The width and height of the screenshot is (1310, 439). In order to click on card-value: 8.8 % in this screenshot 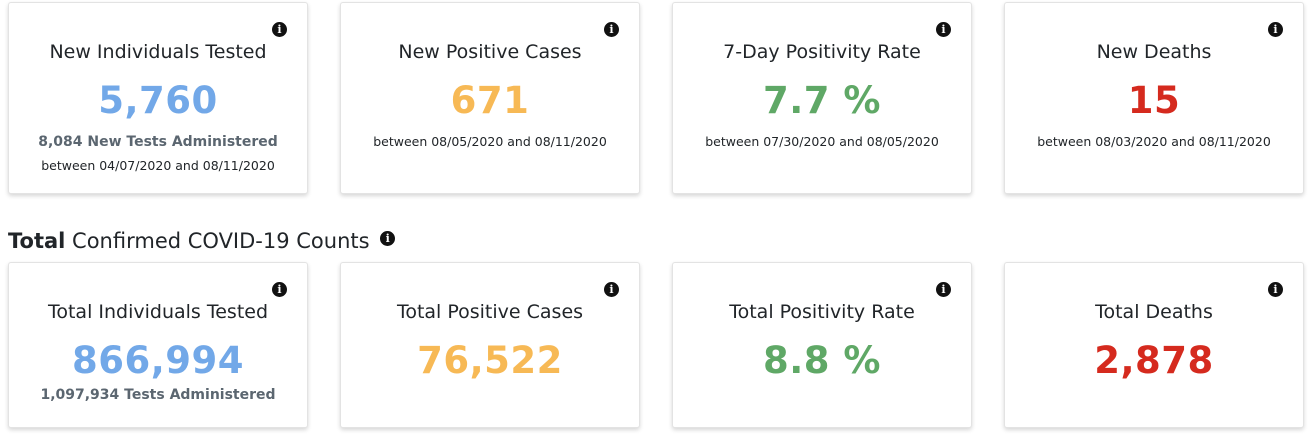, I will do `click(822, 360)`.